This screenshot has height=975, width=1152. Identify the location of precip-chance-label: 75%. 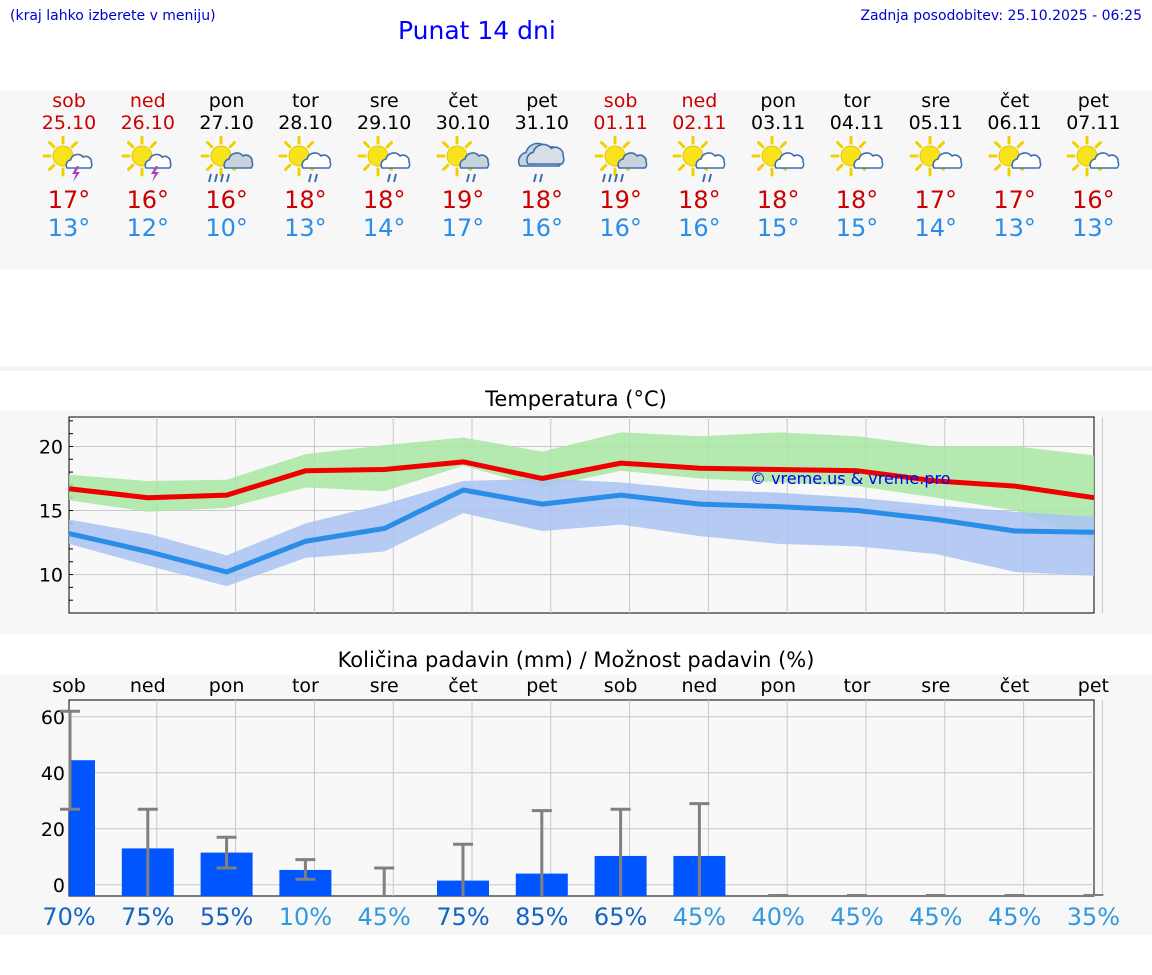
(148, 917).